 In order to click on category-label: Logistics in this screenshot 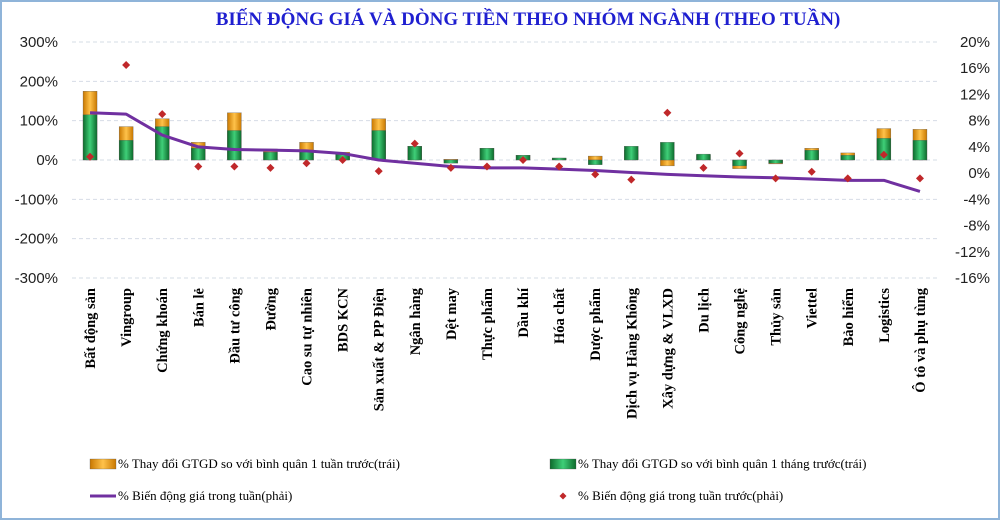, I will do `click(885, 315)`.